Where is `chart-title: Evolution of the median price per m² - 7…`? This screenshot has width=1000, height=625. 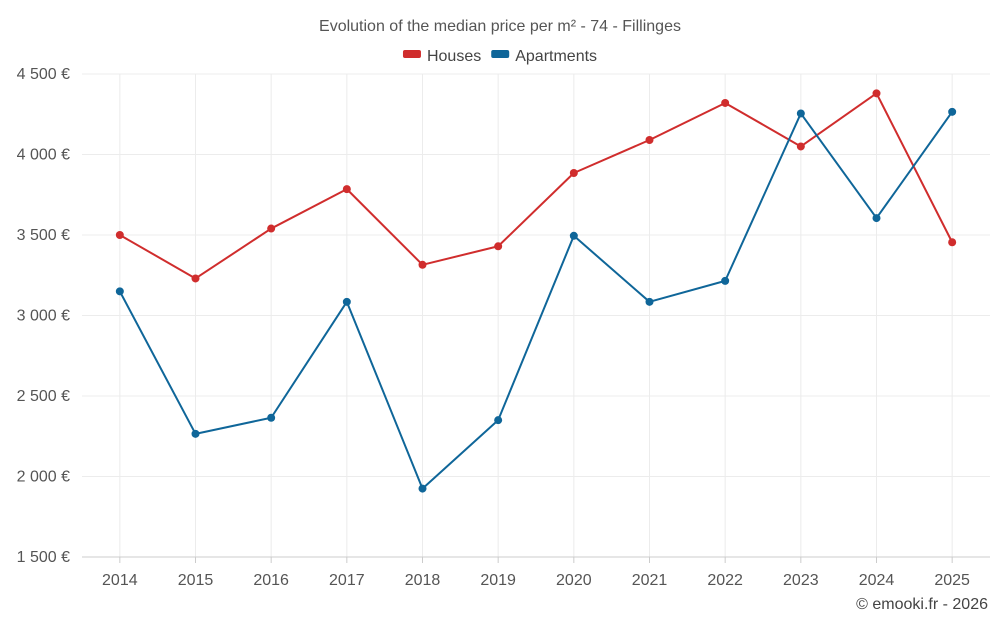
chart-title: Evolution of the median price per m² - 7… is located at coordinates (500, 26).